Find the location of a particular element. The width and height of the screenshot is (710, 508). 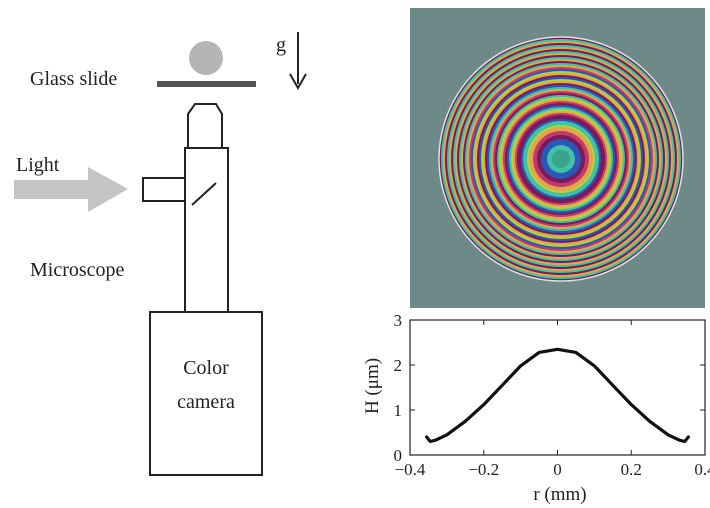

y-tick-label: 1 is located at coordinates (398, 410).